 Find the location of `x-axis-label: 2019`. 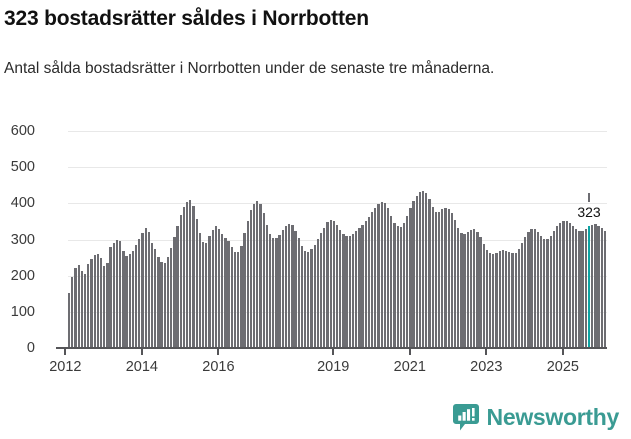

x-axis-label: 2019 is located at coordinates (333, 367).